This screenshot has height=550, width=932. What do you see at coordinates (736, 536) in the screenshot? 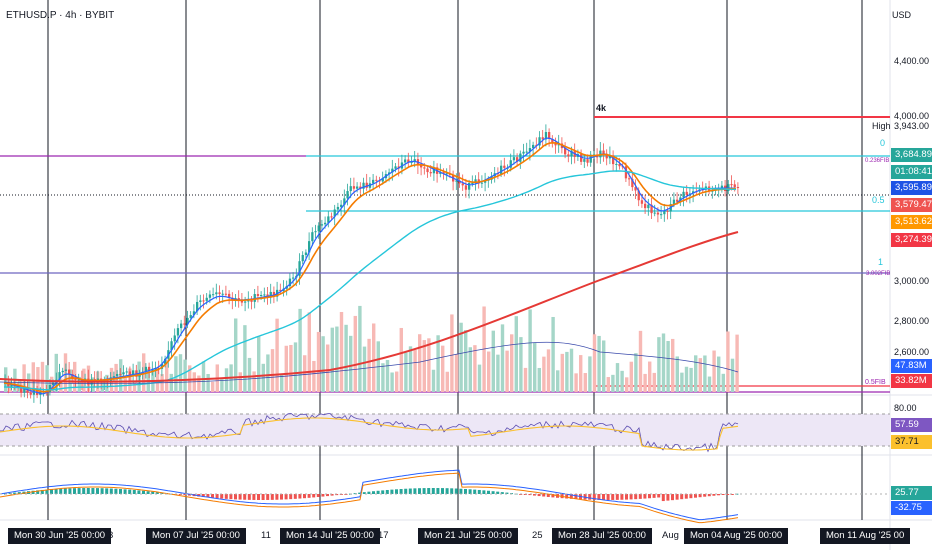
I see `x-label-04aug: Mon 04 Aug '25 00:00` at bounding box center [736, 536].